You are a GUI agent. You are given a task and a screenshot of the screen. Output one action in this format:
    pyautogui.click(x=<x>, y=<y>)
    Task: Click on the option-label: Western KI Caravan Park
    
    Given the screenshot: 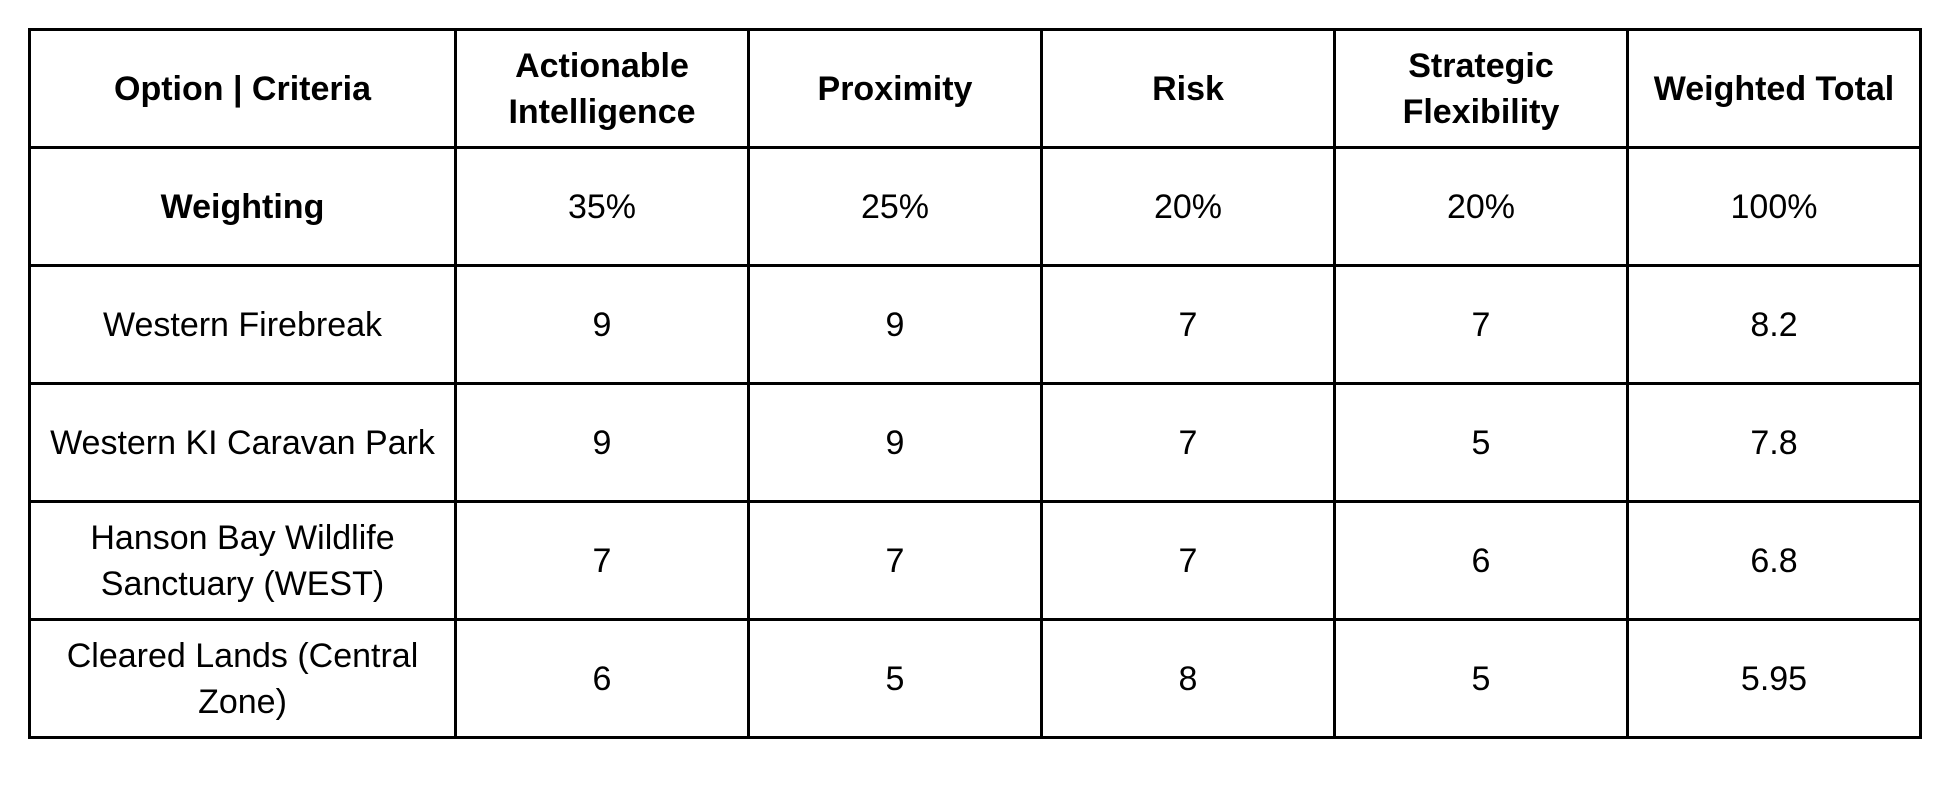 What is the action you would take?
    pyautogui.click(x=242, y=442)
    